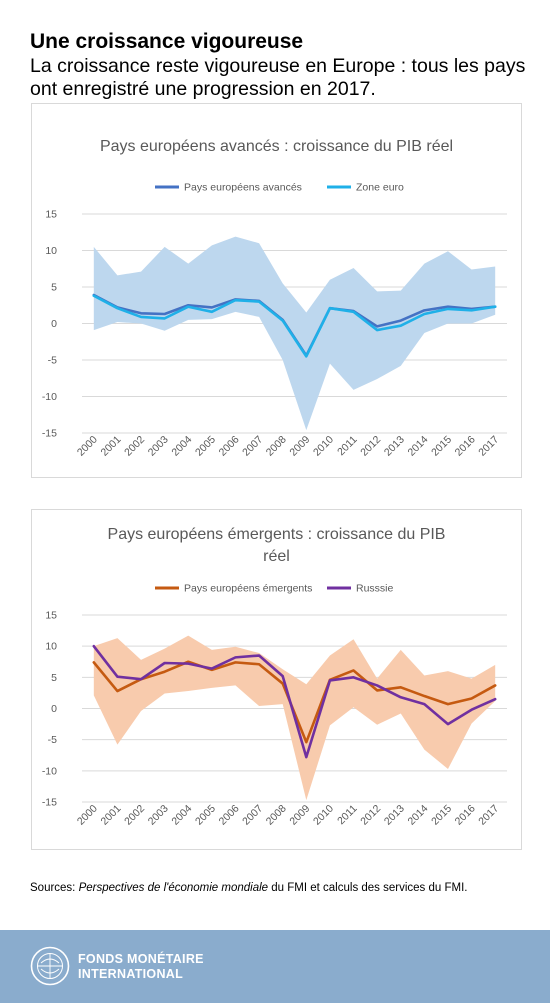 This screenshot has height=1003, width=550. What do you see at coordinates (380, 188) in the screenshot?
I see `legend-label: Zone euro` at bounding box center [380, 188].